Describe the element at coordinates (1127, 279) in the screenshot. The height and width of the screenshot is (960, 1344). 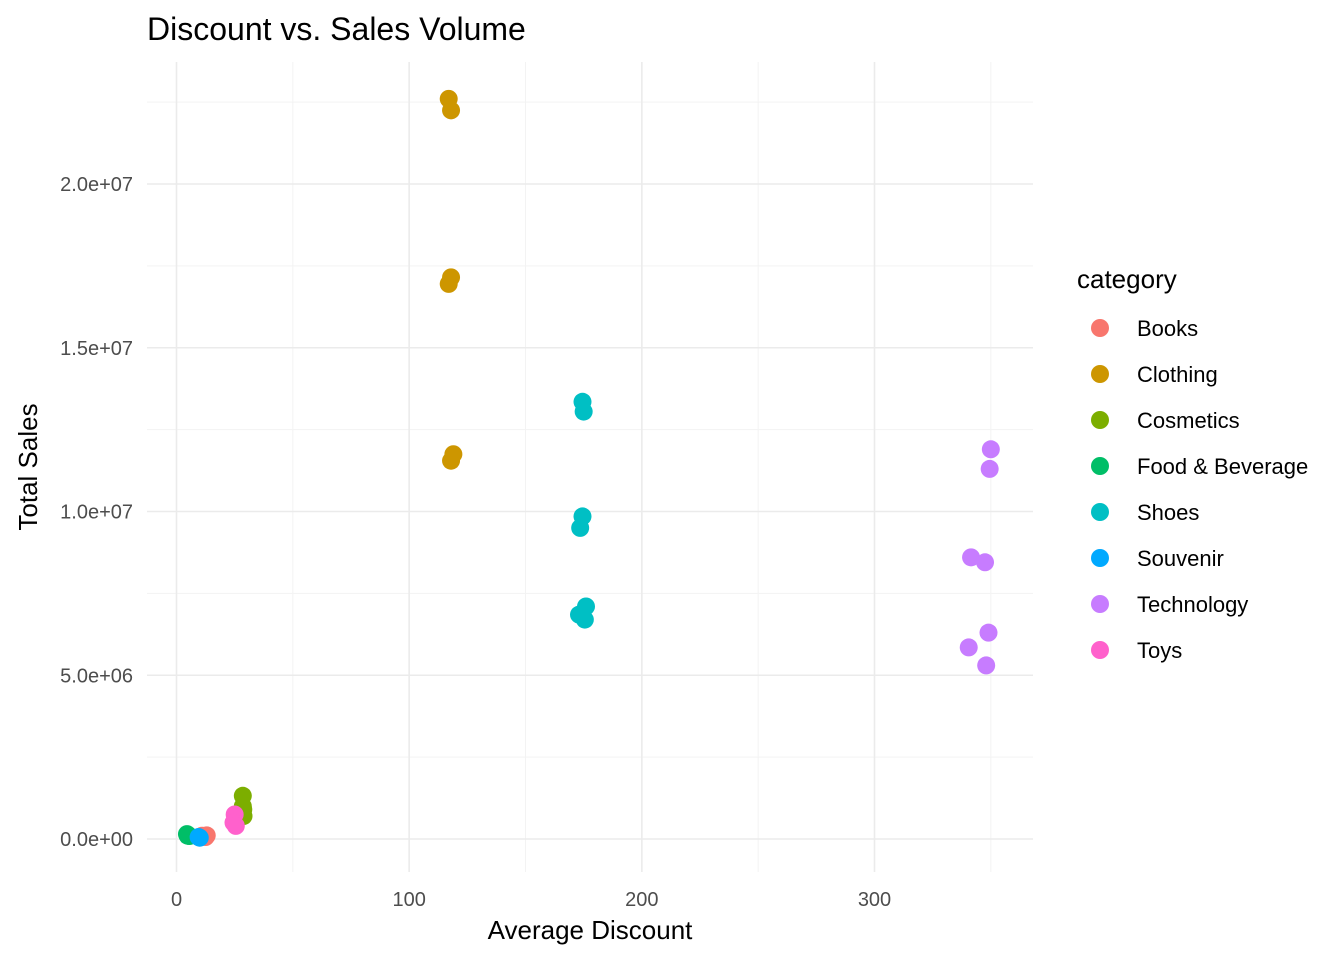
I see `legend-title: category` at that location.